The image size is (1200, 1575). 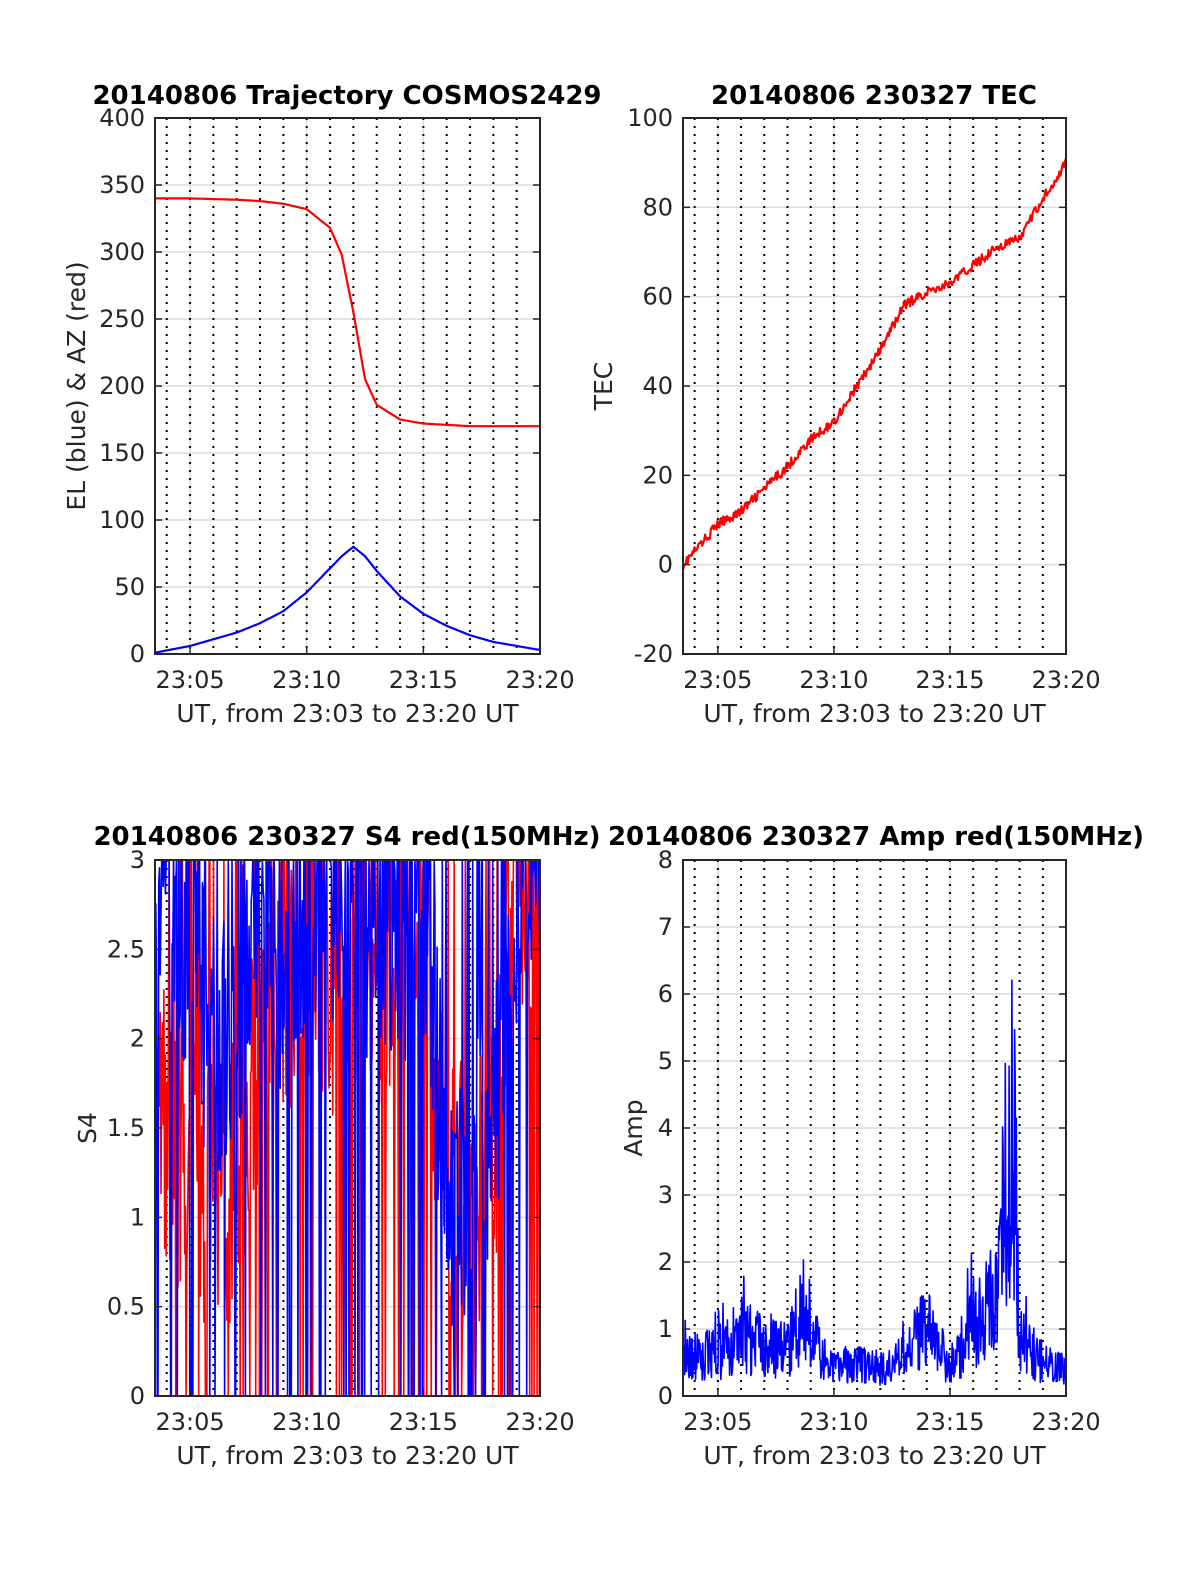 I want to click on y-tick-label: 80, so click(x=657, y=207).